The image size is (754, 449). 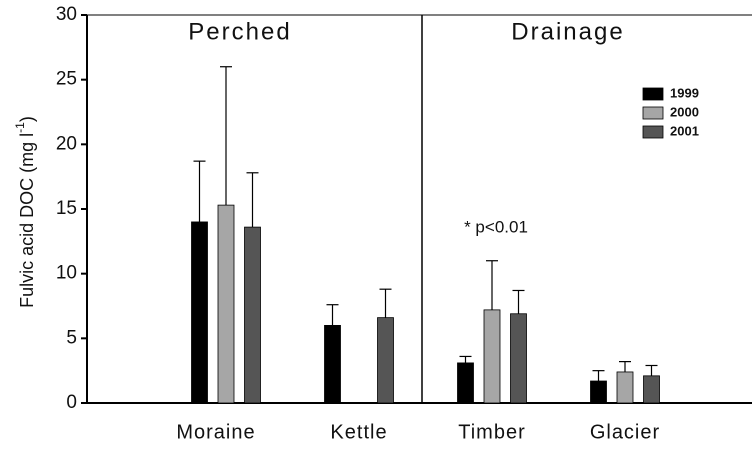 I want to click on group-label: Drainage, so click(x=567, y=31).